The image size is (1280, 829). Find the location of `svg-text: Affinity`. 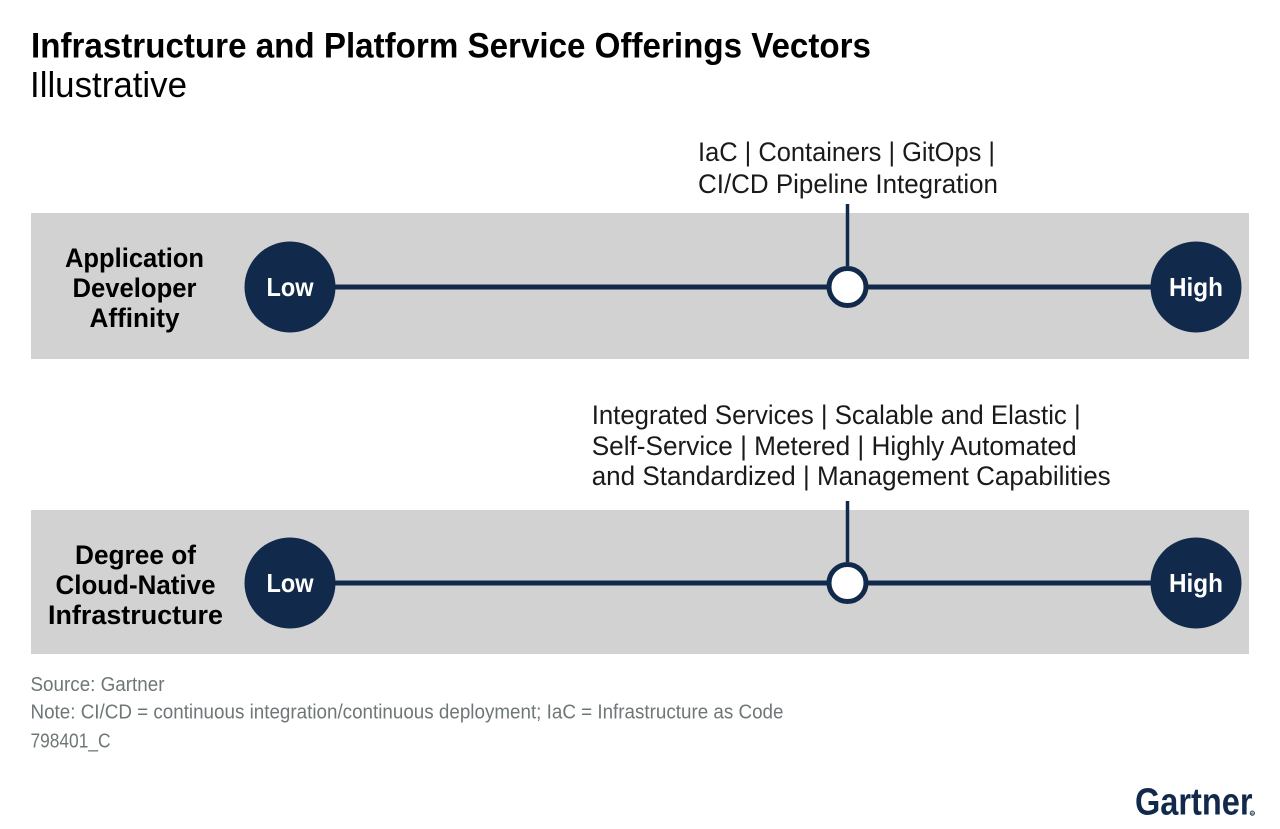

svg-text: Affinity is located at coordinates (135, 318).